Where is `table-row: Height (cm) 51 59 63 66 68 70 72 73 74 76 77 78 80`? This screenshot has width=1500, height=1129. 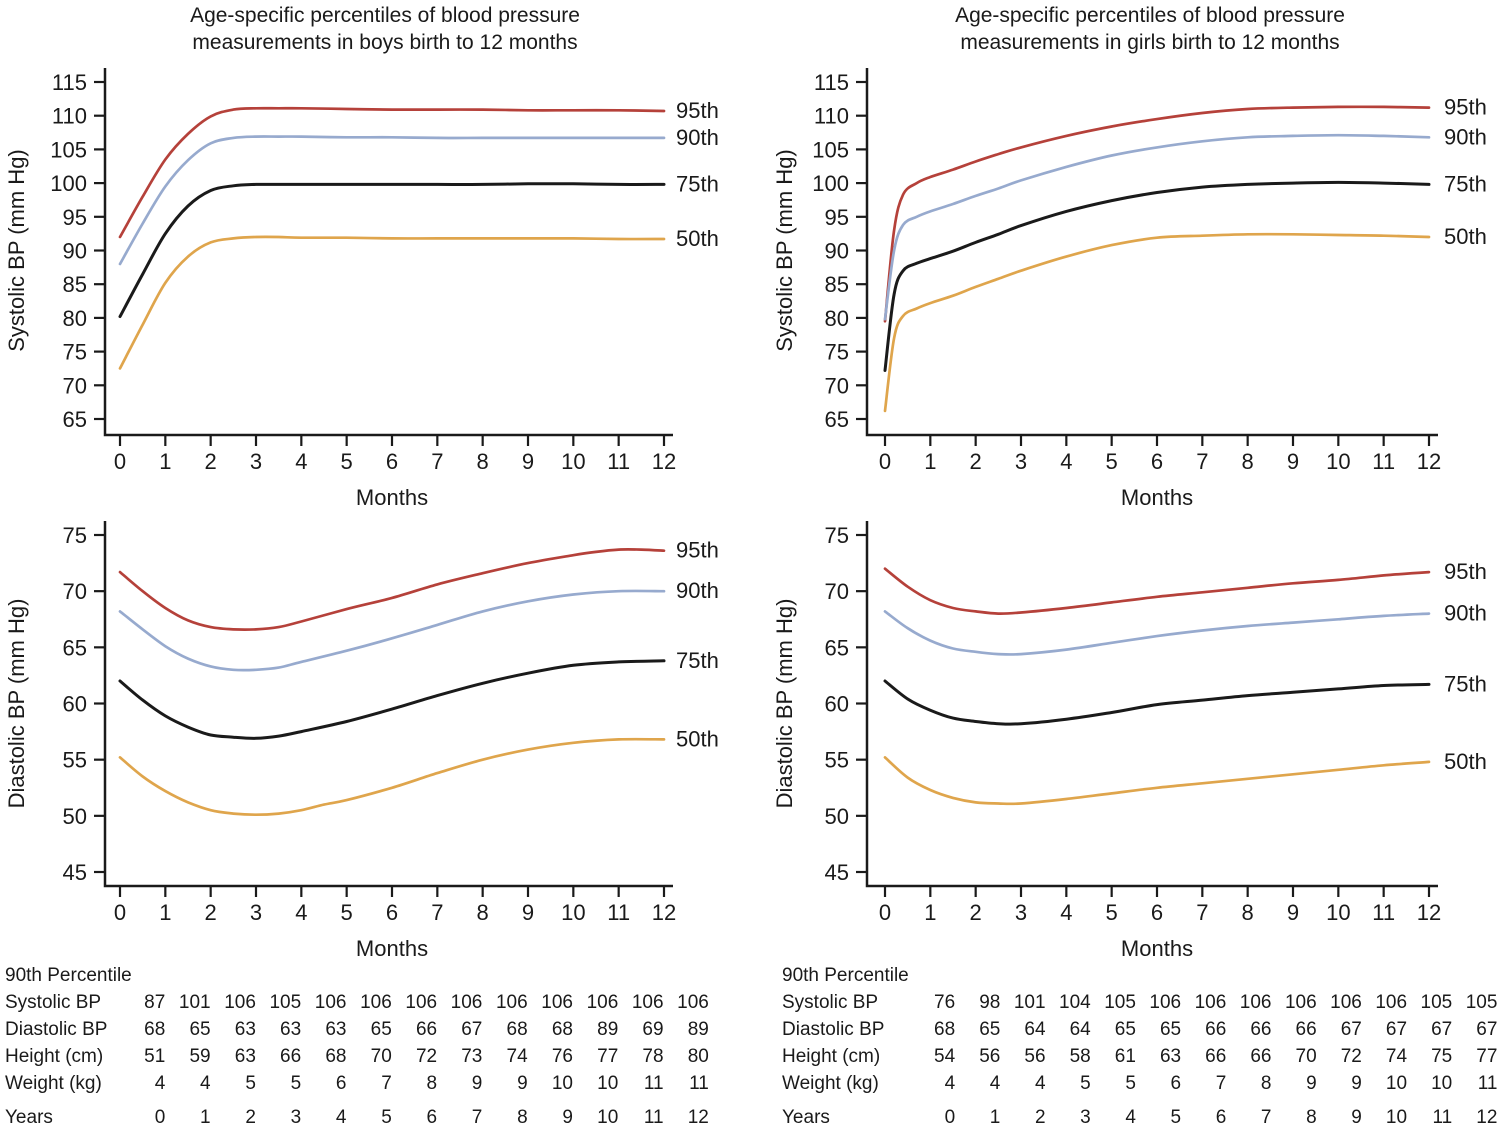 table-row: Height (cm) 51 59 63 66 68 70 72 73 74 76 77 78 80 is located at coordinates (357, 1056).